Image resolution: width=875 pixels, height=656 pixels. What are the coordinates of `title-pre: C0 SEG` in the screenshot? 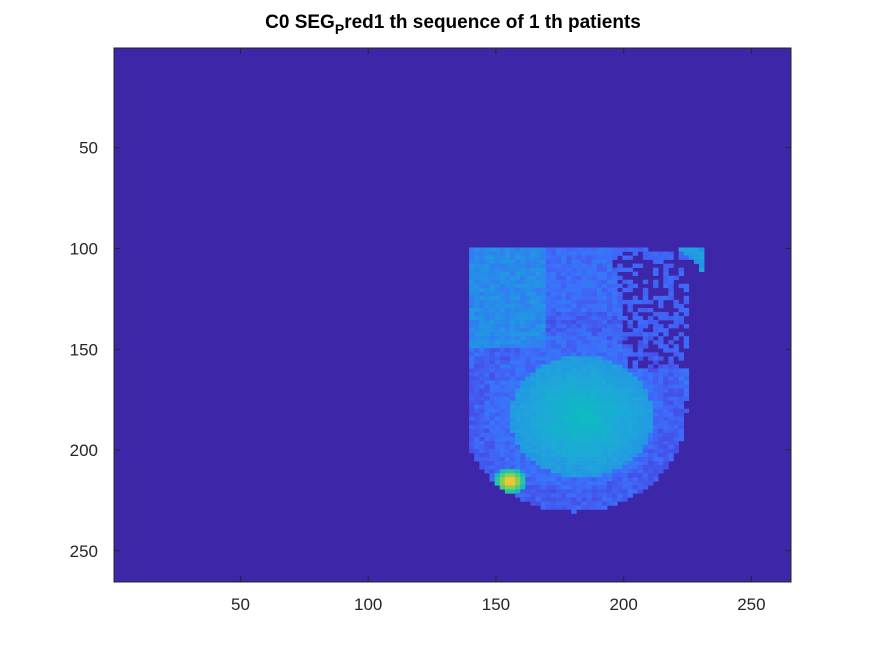 It's located at (300, 22).